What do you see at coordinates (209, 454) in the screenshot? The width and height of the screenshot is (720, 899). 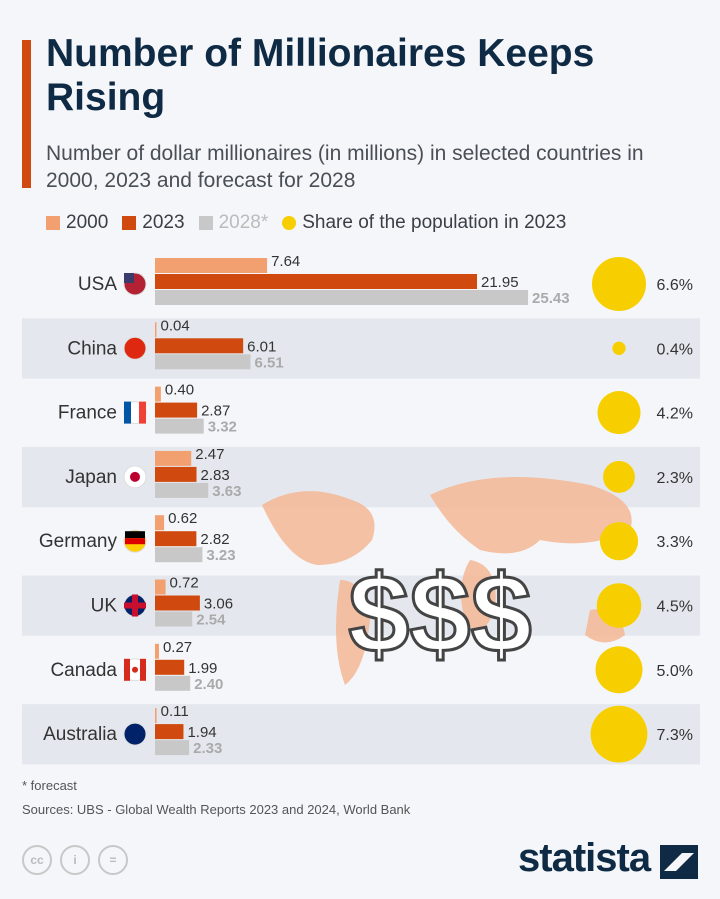 I see `data-label: 2.47` at bounding box center [209, 454].